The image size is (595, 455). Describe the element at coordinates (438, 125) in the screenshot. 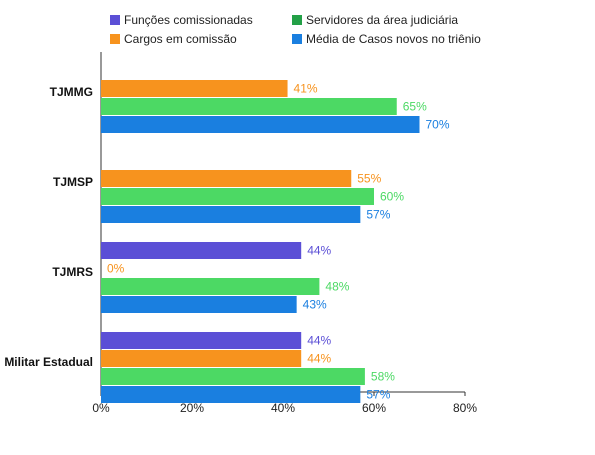

I see `data-label-tjmmg-media-de-casos-novos-no-trienio: 70%` at that location.